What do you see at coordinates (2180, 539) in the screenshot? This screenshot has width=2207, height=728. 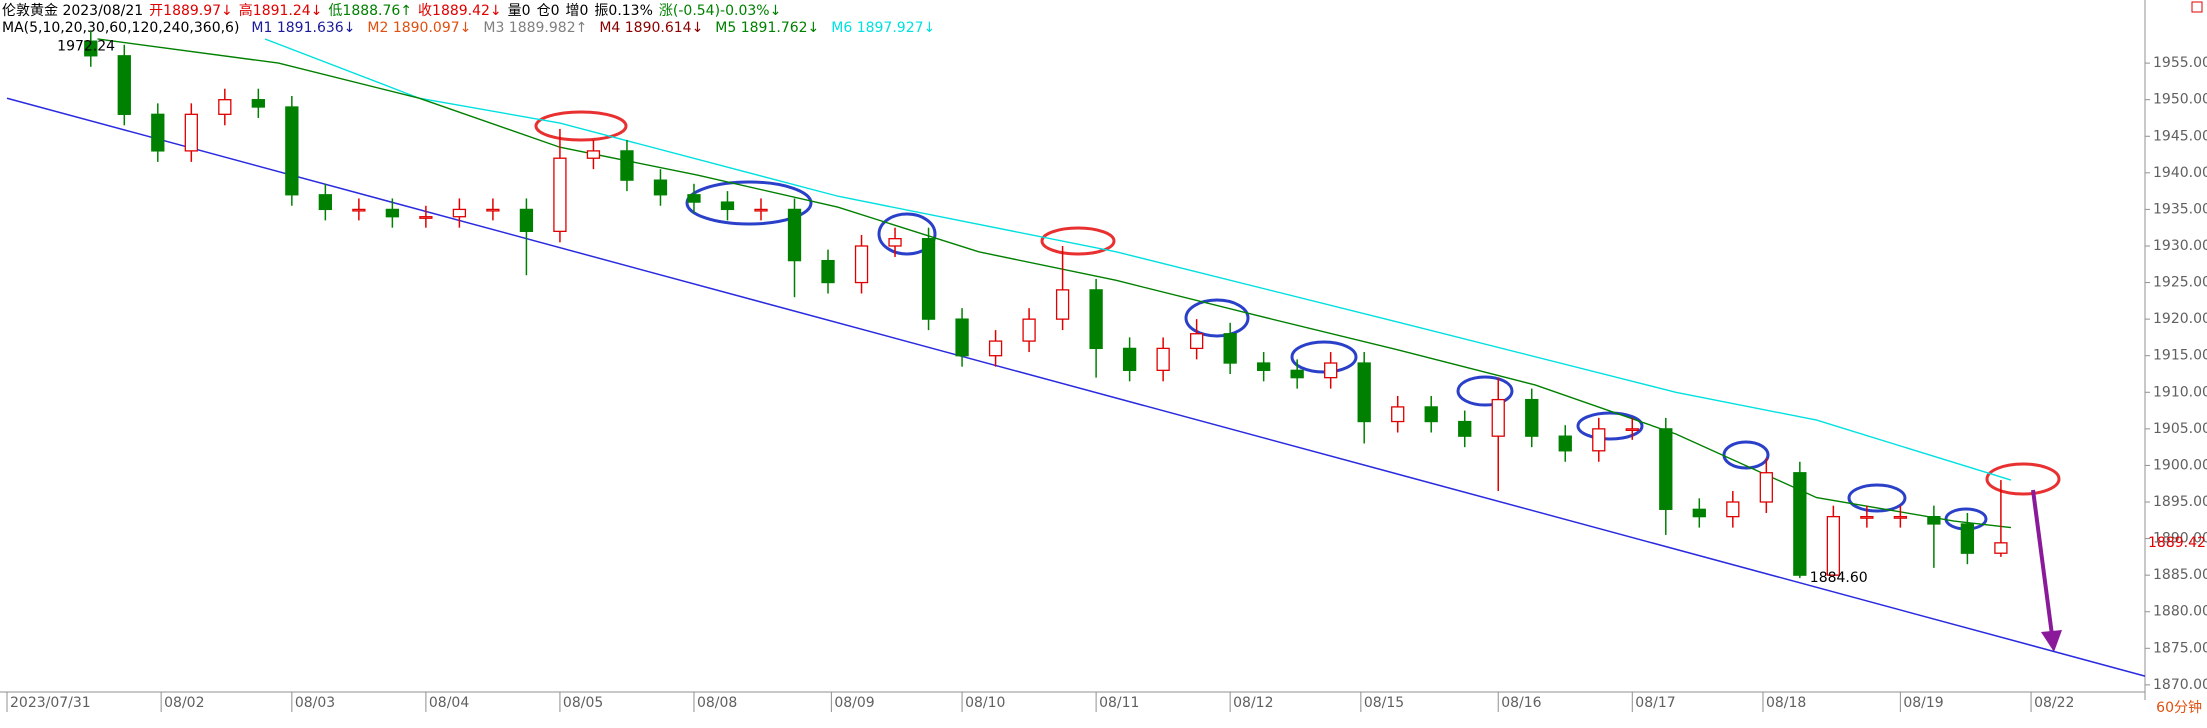 I see `y-tick-label: 1890.00` at bounding box center [2180, 539].